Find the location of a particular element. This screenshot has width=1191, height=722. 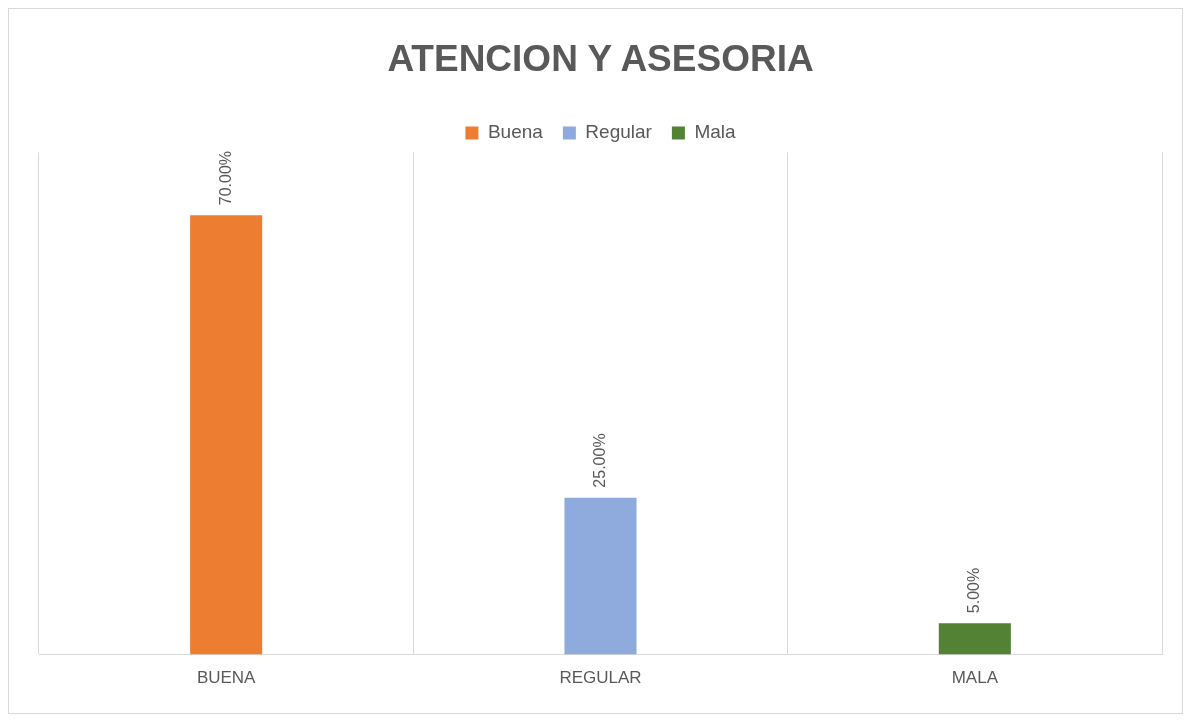

data-label: 5.00% is located at coordinates (974, 590).